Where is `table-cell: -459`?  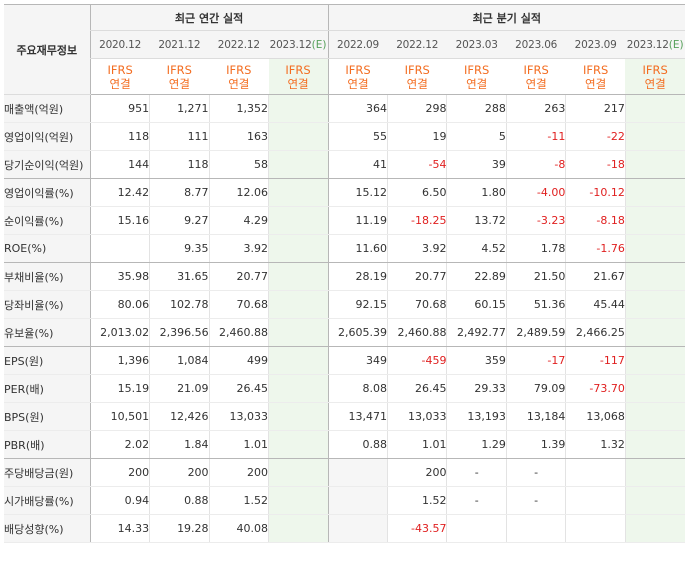
table-cell: -459 is located at coordinates (416, 360).